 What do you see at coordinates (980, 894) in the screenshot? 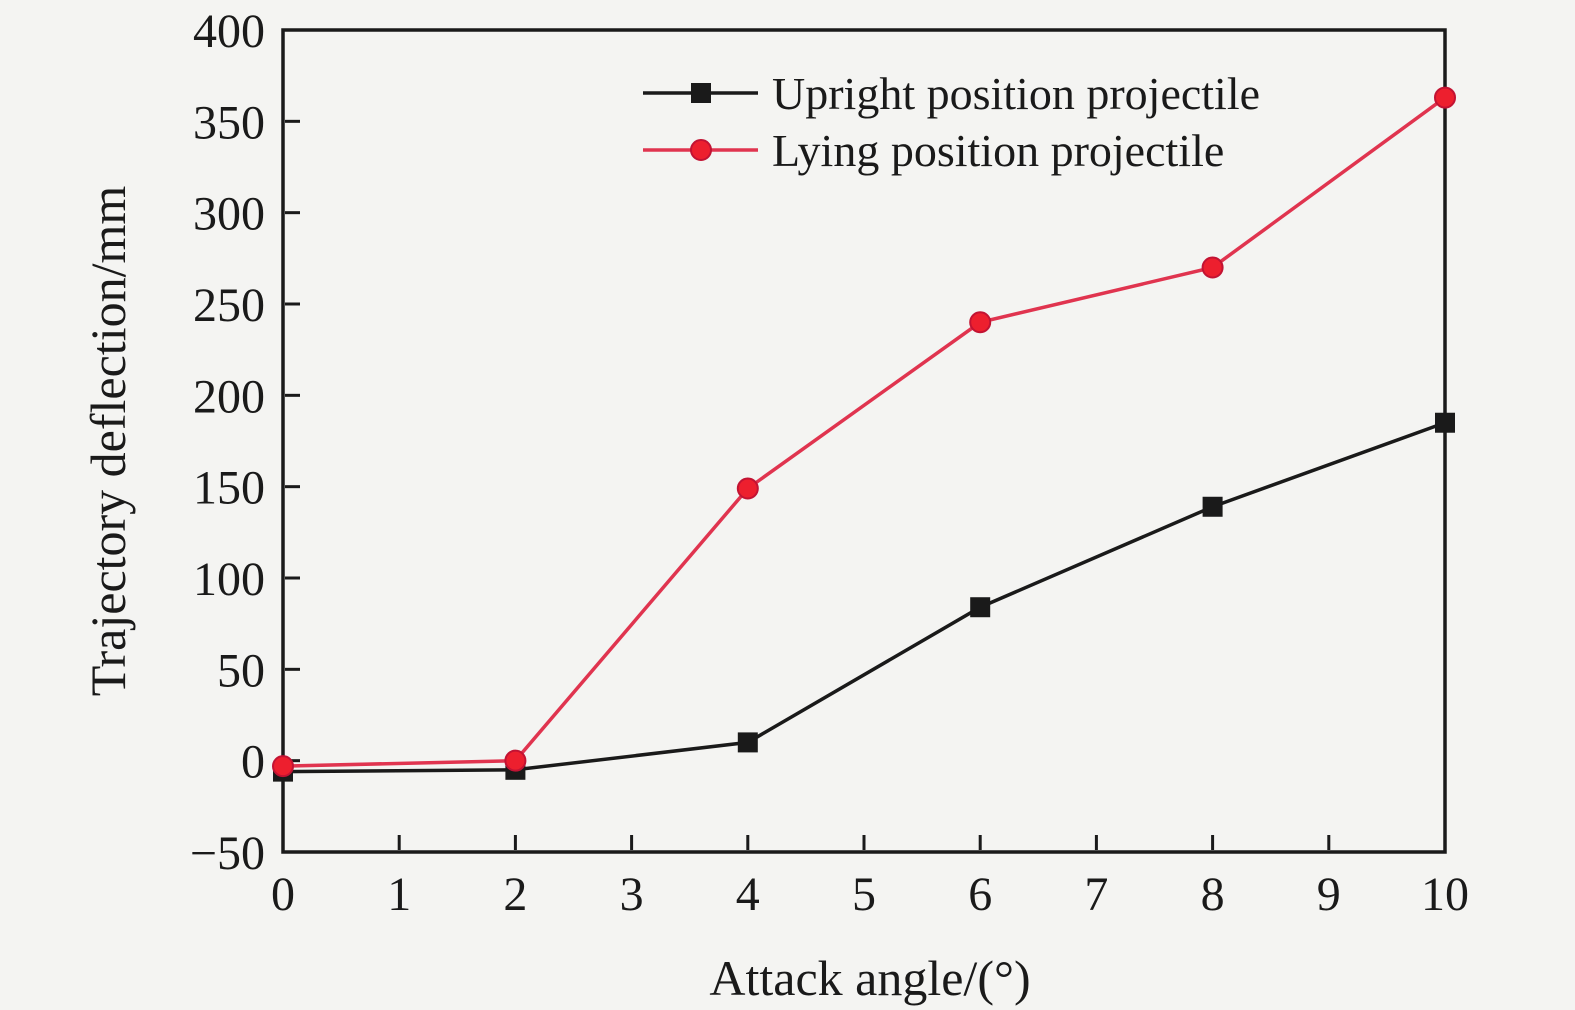
I see `x-tick-label: 6` at bounding box center [980, 894].